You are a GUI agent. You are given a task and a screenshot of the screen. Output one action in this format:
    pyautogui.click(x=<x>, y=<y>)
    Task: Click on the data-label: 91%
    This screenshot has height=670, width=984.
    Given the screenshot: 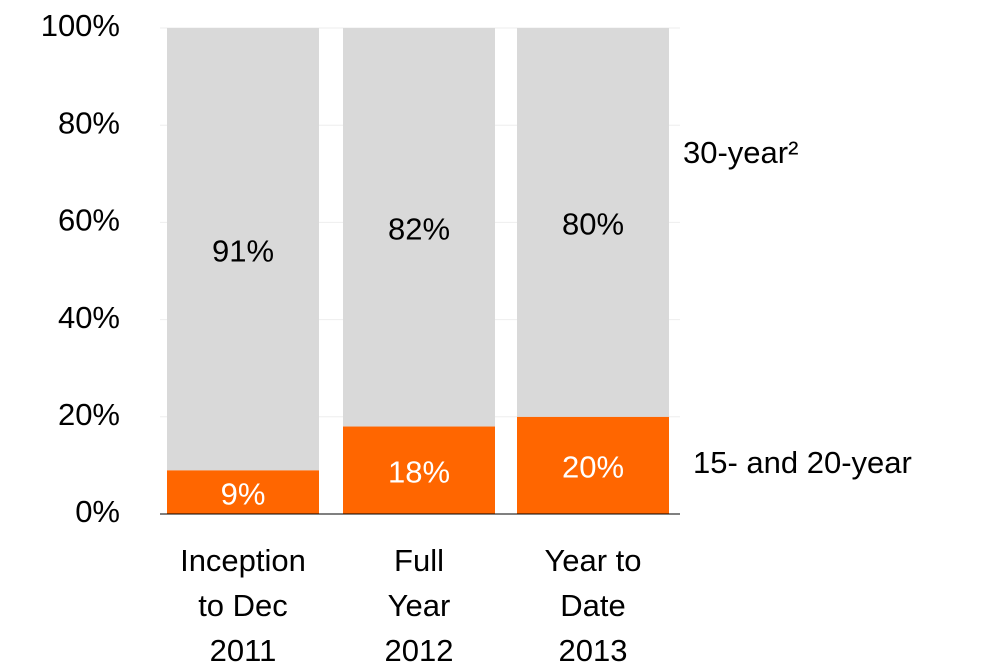 What is the action you would take?
    pyautogui.click(x=243, y=250)
    